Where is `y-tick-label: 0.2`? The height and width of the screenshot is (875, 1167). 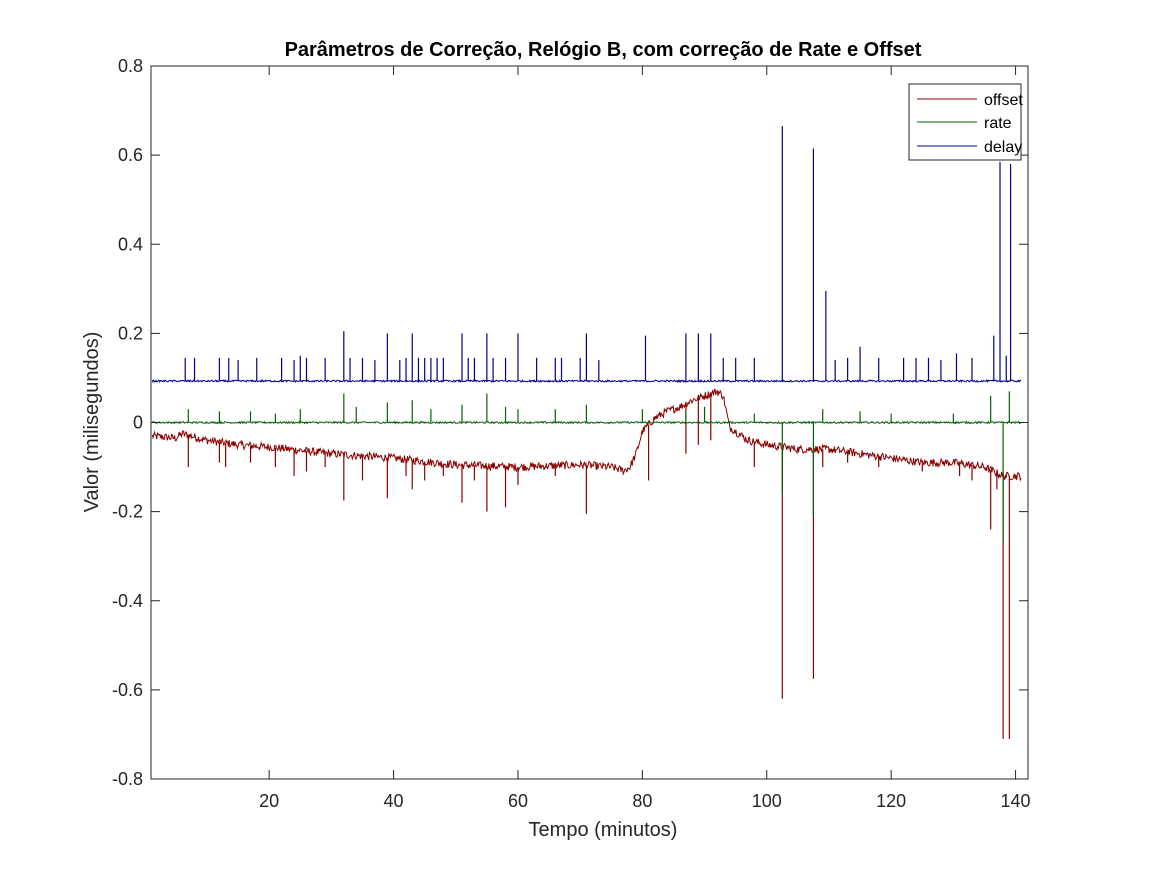 y-tick-label: 0.2 is located at coordinates (130, 333).